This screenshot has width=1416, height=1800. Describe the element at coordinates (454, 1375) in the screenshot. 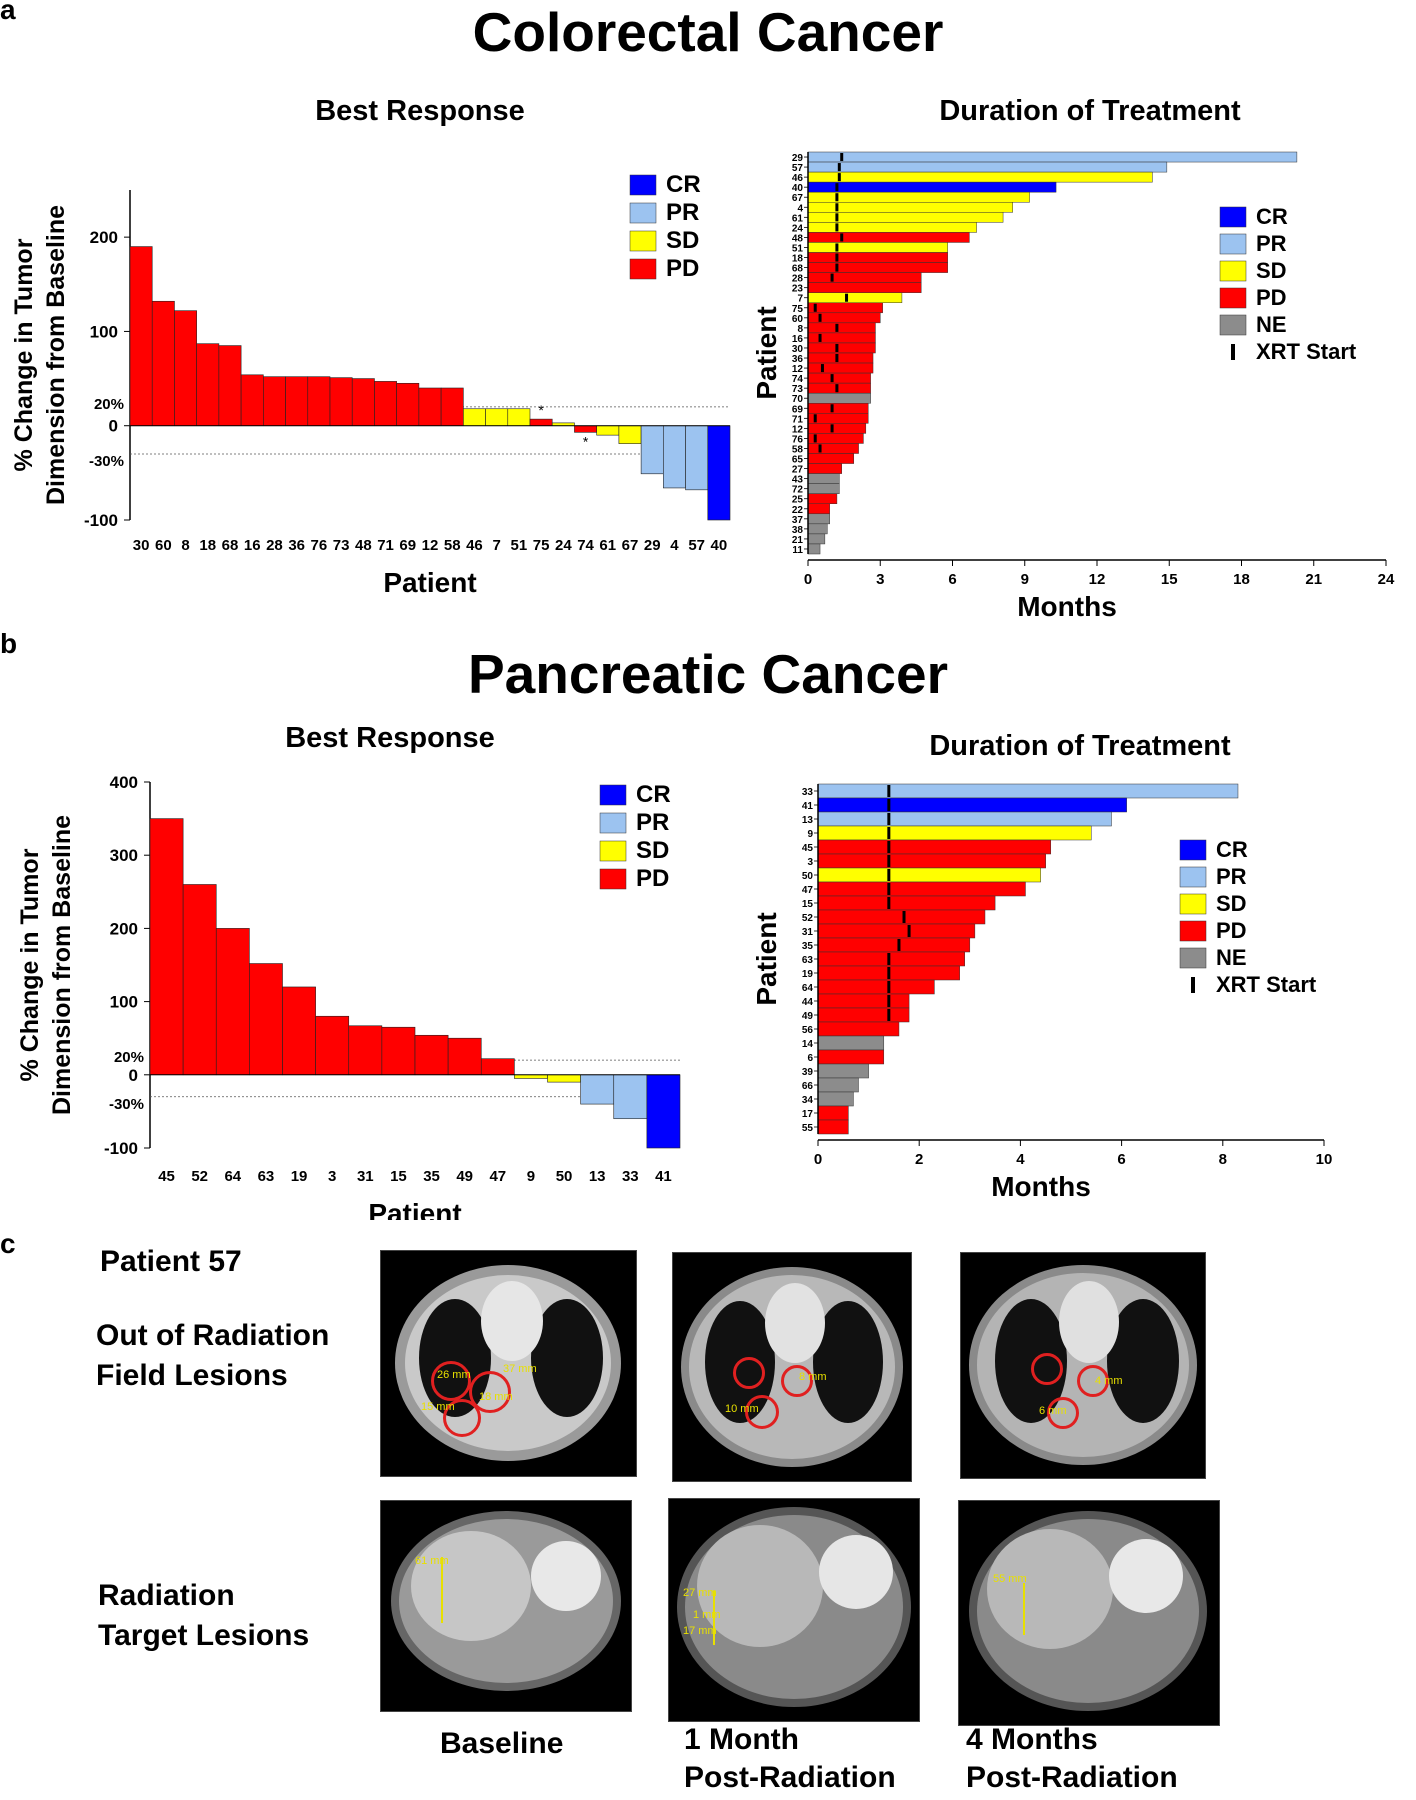

I see `measure-1: 26 mm` at that location.